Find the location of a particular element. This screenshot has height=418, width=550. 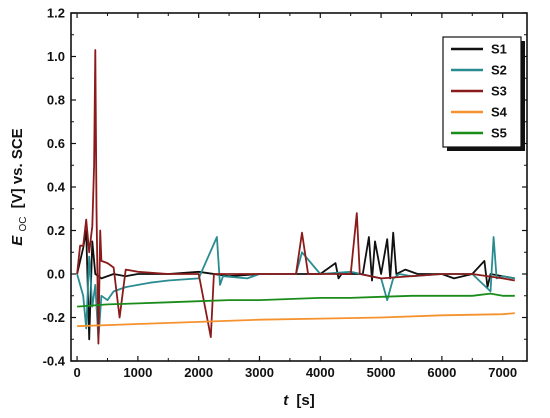

y-tick-label: 1.0 is located at coordinates (56, 56).